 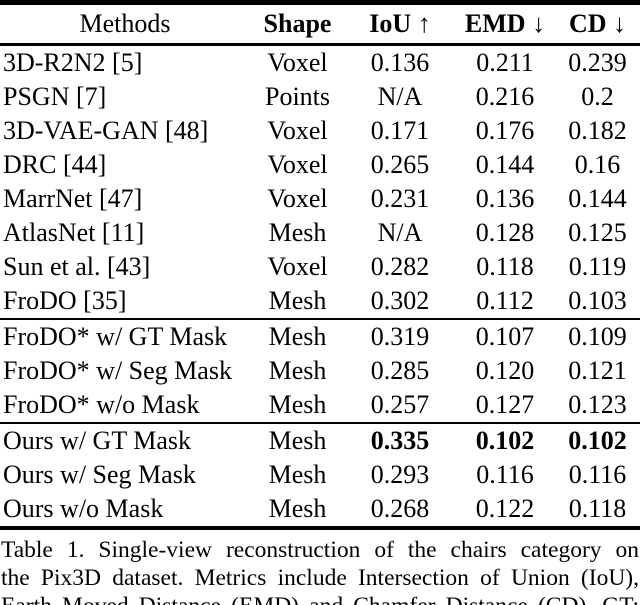 I want to click on iou-cell: 0.335, so click(x=400, y=440).